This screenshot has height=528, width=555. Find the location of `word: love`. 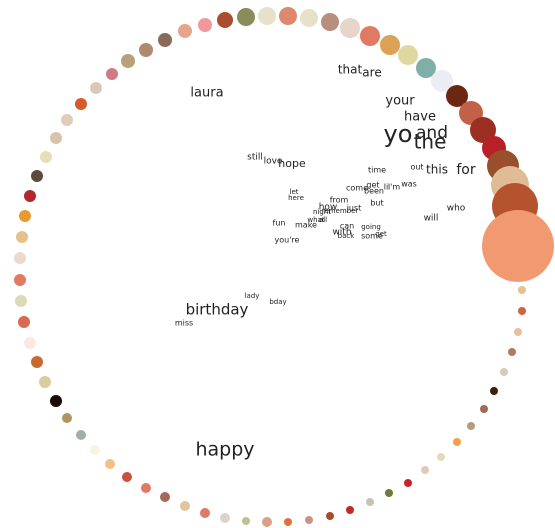

word: love is located at coordinates (273, 162).